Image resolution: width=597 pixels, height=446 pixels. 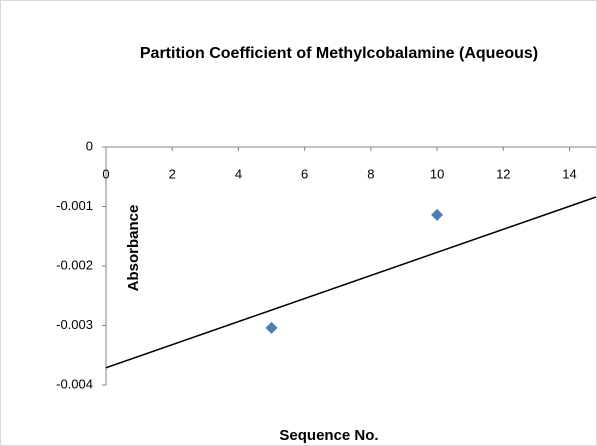 What do you see at coordinates (74, 264) in the screenshot?
I see `y-tick-label: -0.002` at bounding box center [74, 264].